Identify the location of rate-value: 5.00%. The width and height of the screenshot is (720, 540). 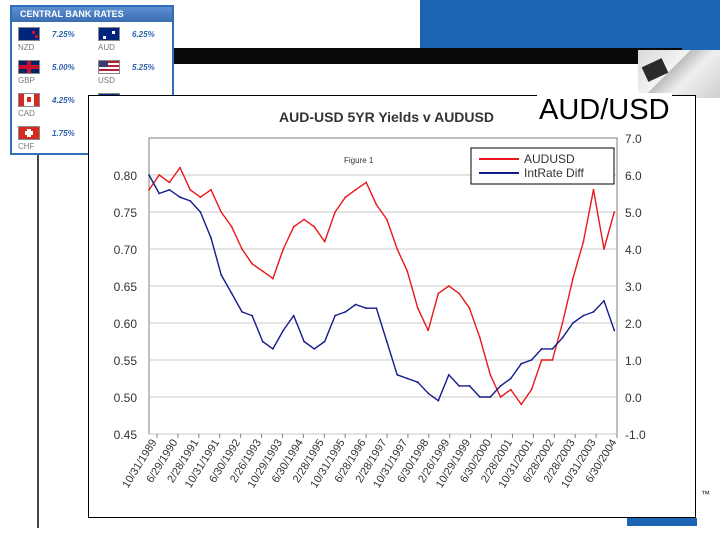
(63, 67).